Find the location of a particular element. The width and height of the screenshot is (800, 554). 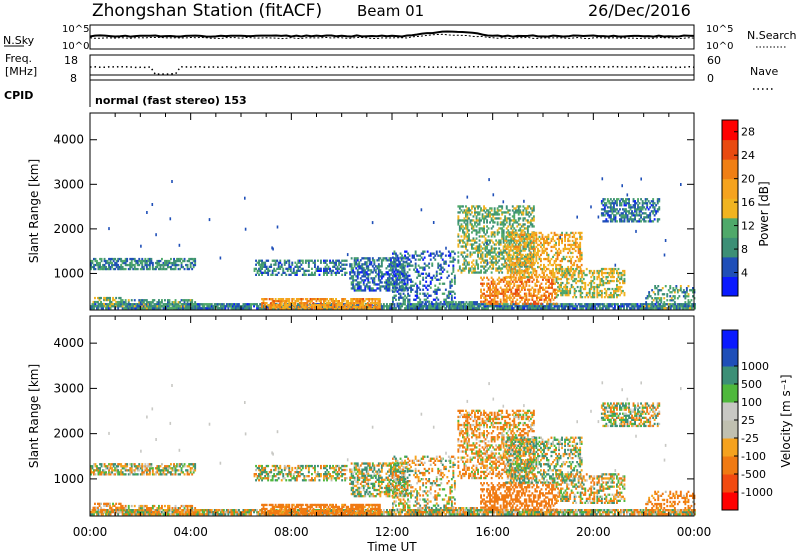

nave-line is located at coordinates (392, 70).